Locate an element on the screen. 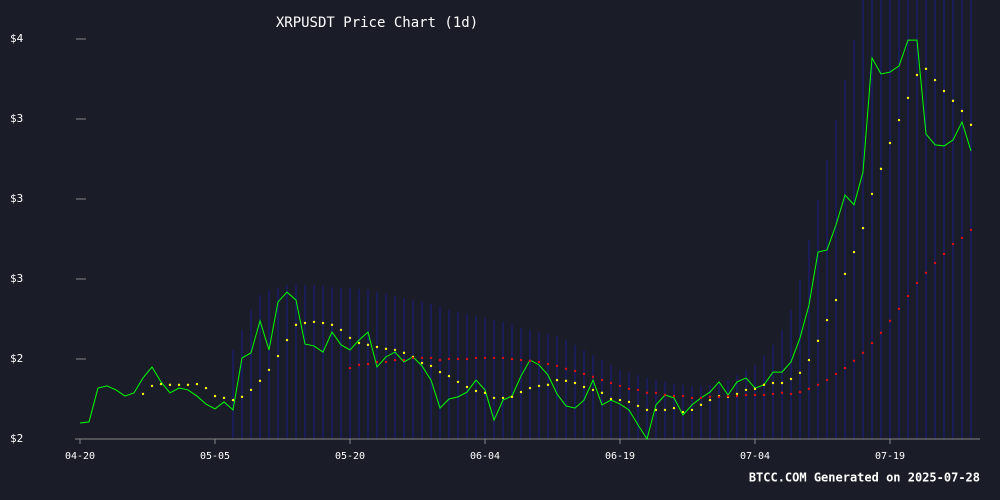  y-tick-label: $2 is located at coordinates (16, 358).